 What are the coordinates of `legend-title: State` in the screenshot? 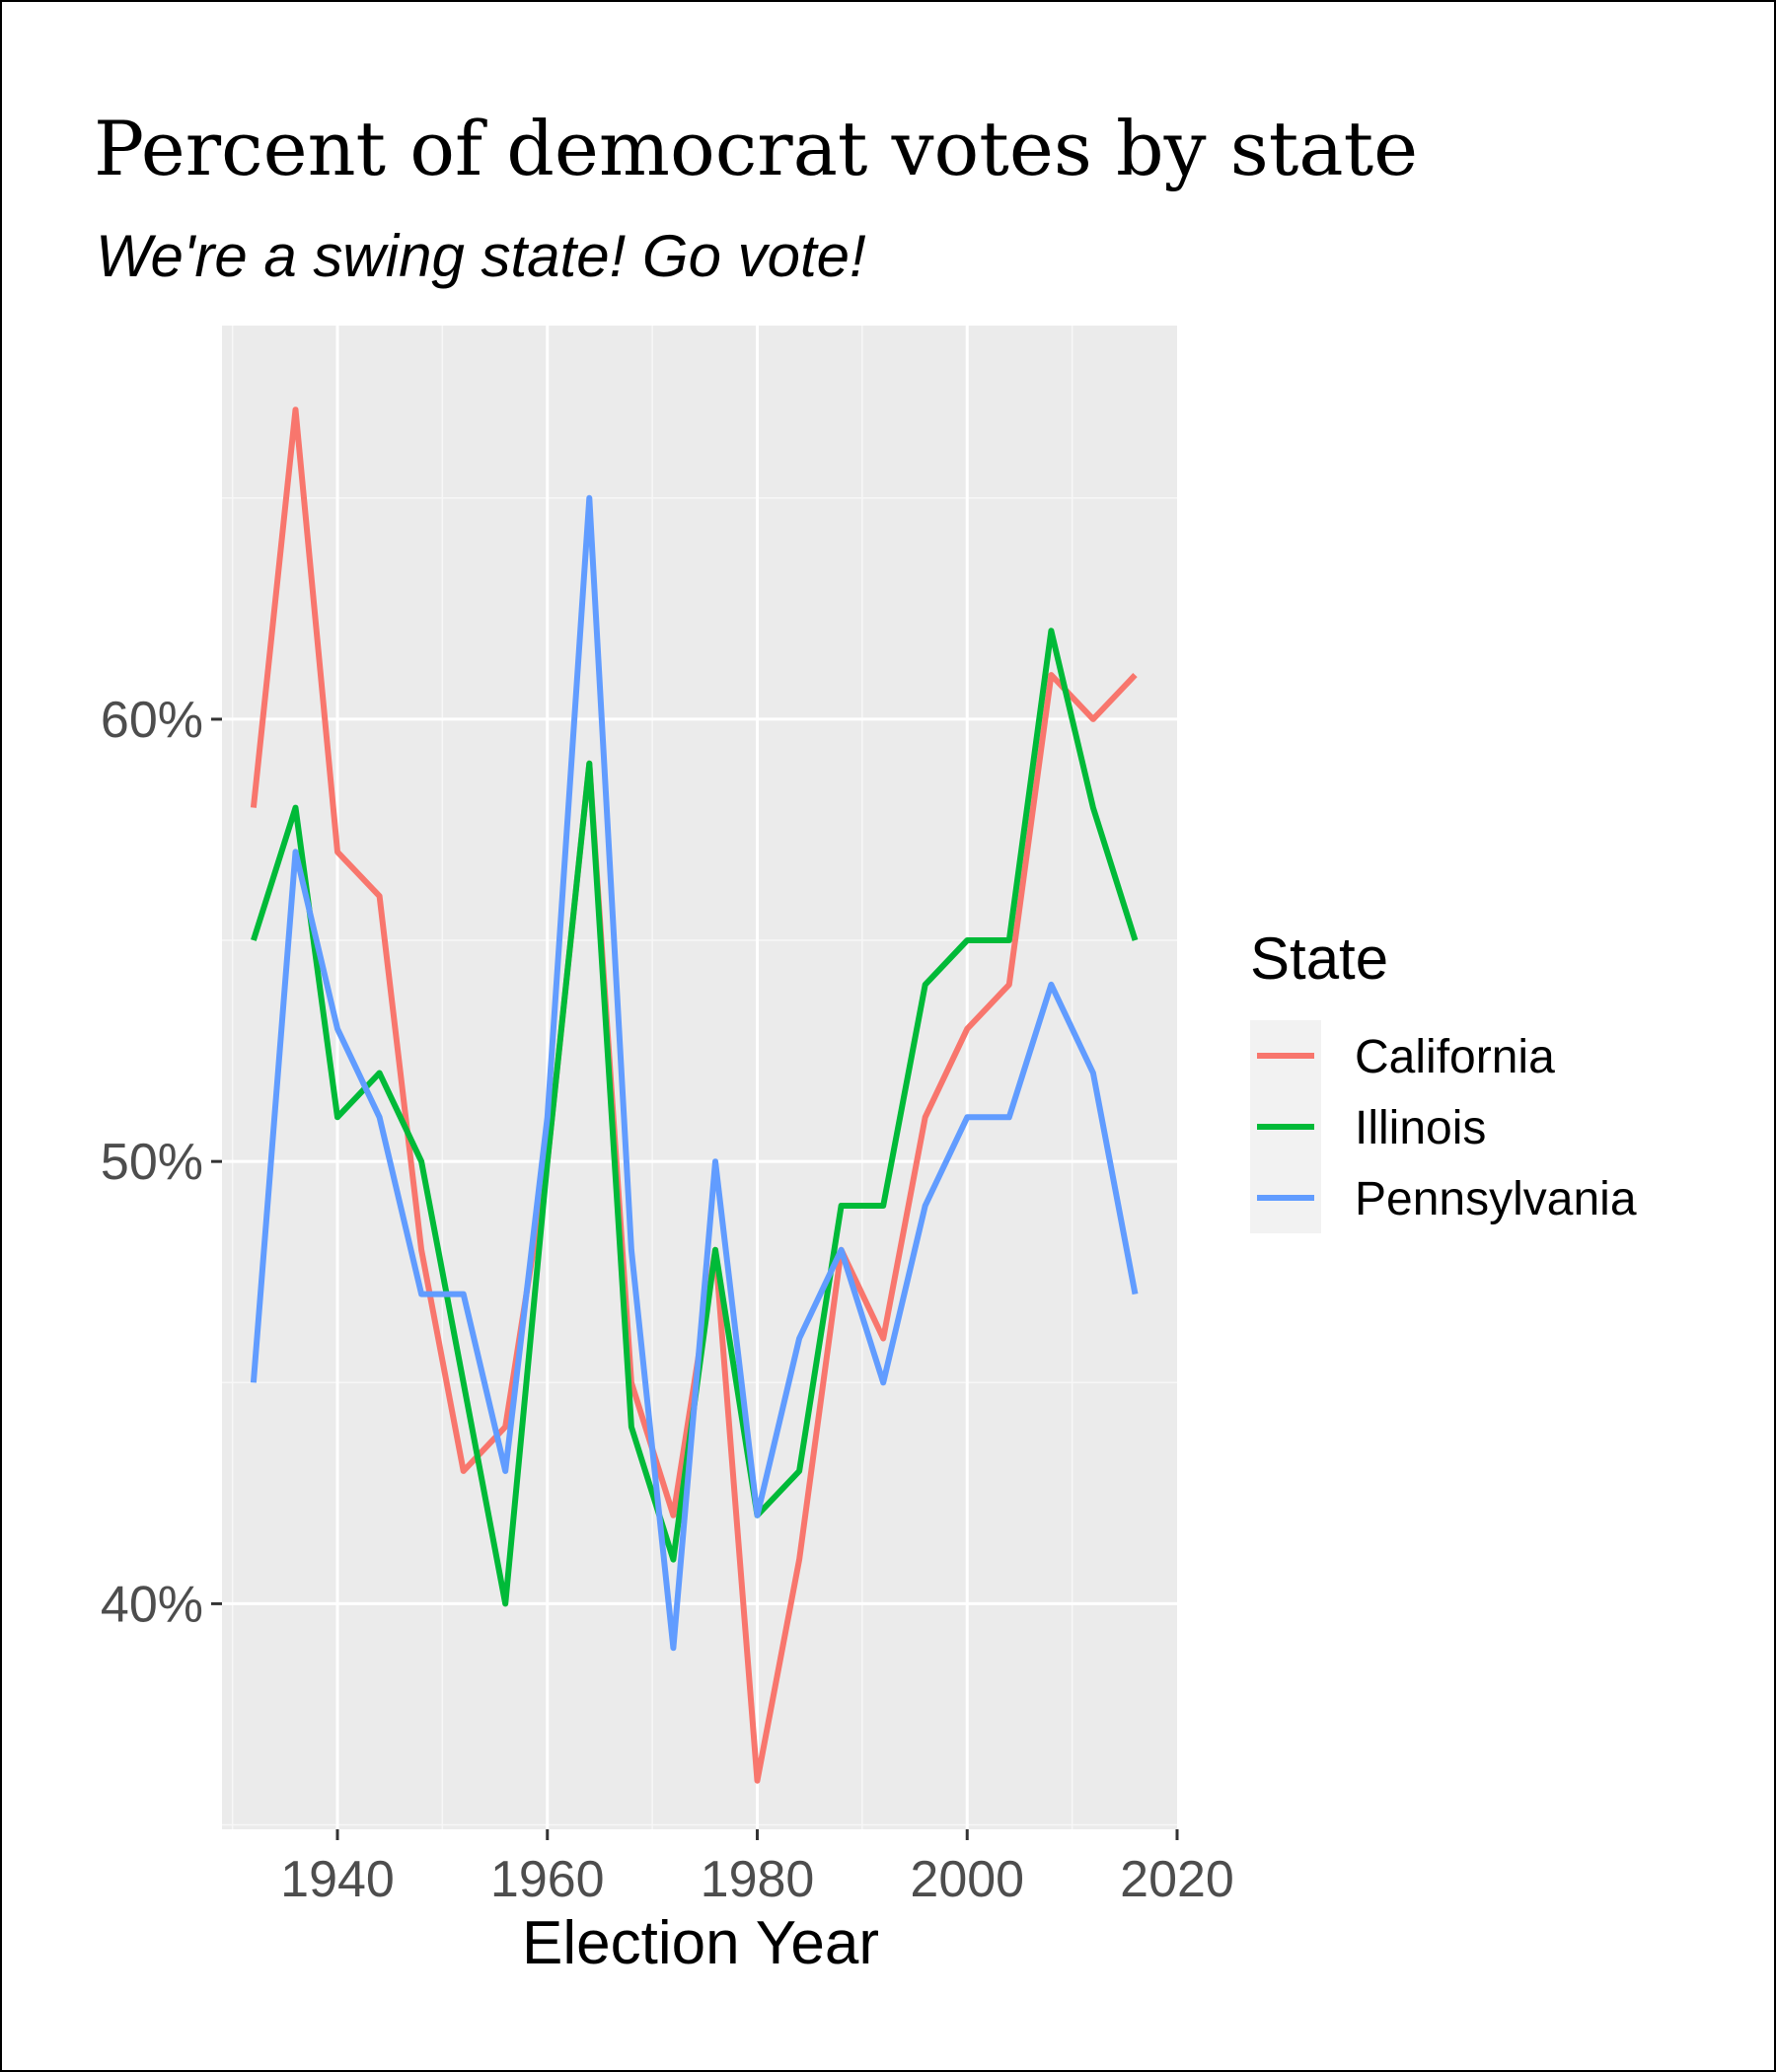 It's located at (1319, 959).